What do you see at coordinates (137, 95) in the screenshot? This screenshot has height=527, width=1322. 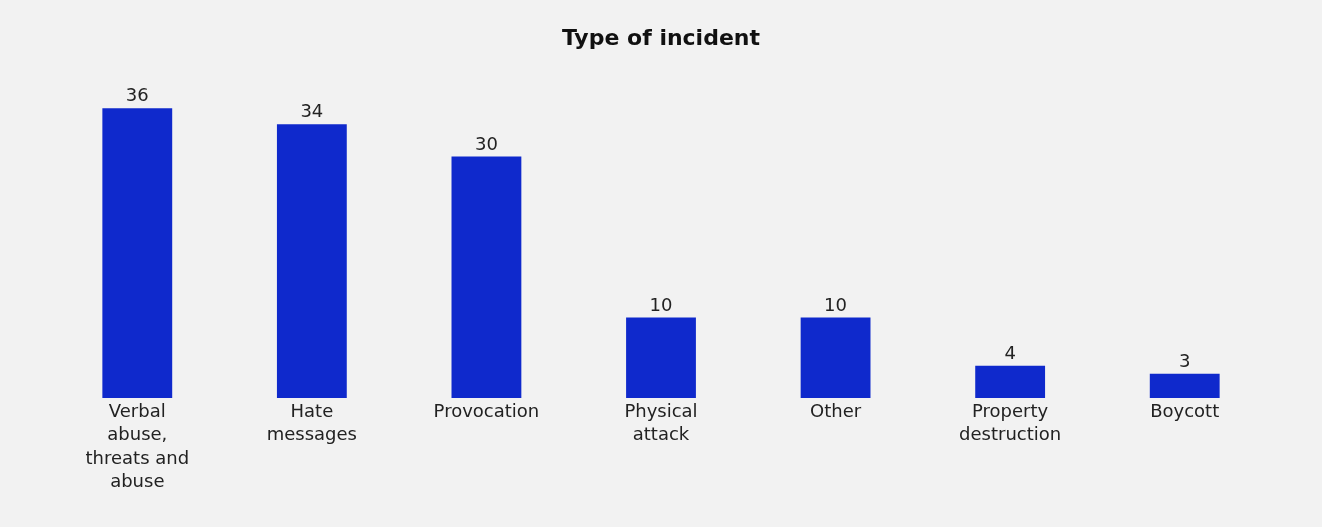 I see `data-label: 36` at bounding box center [137, 95].